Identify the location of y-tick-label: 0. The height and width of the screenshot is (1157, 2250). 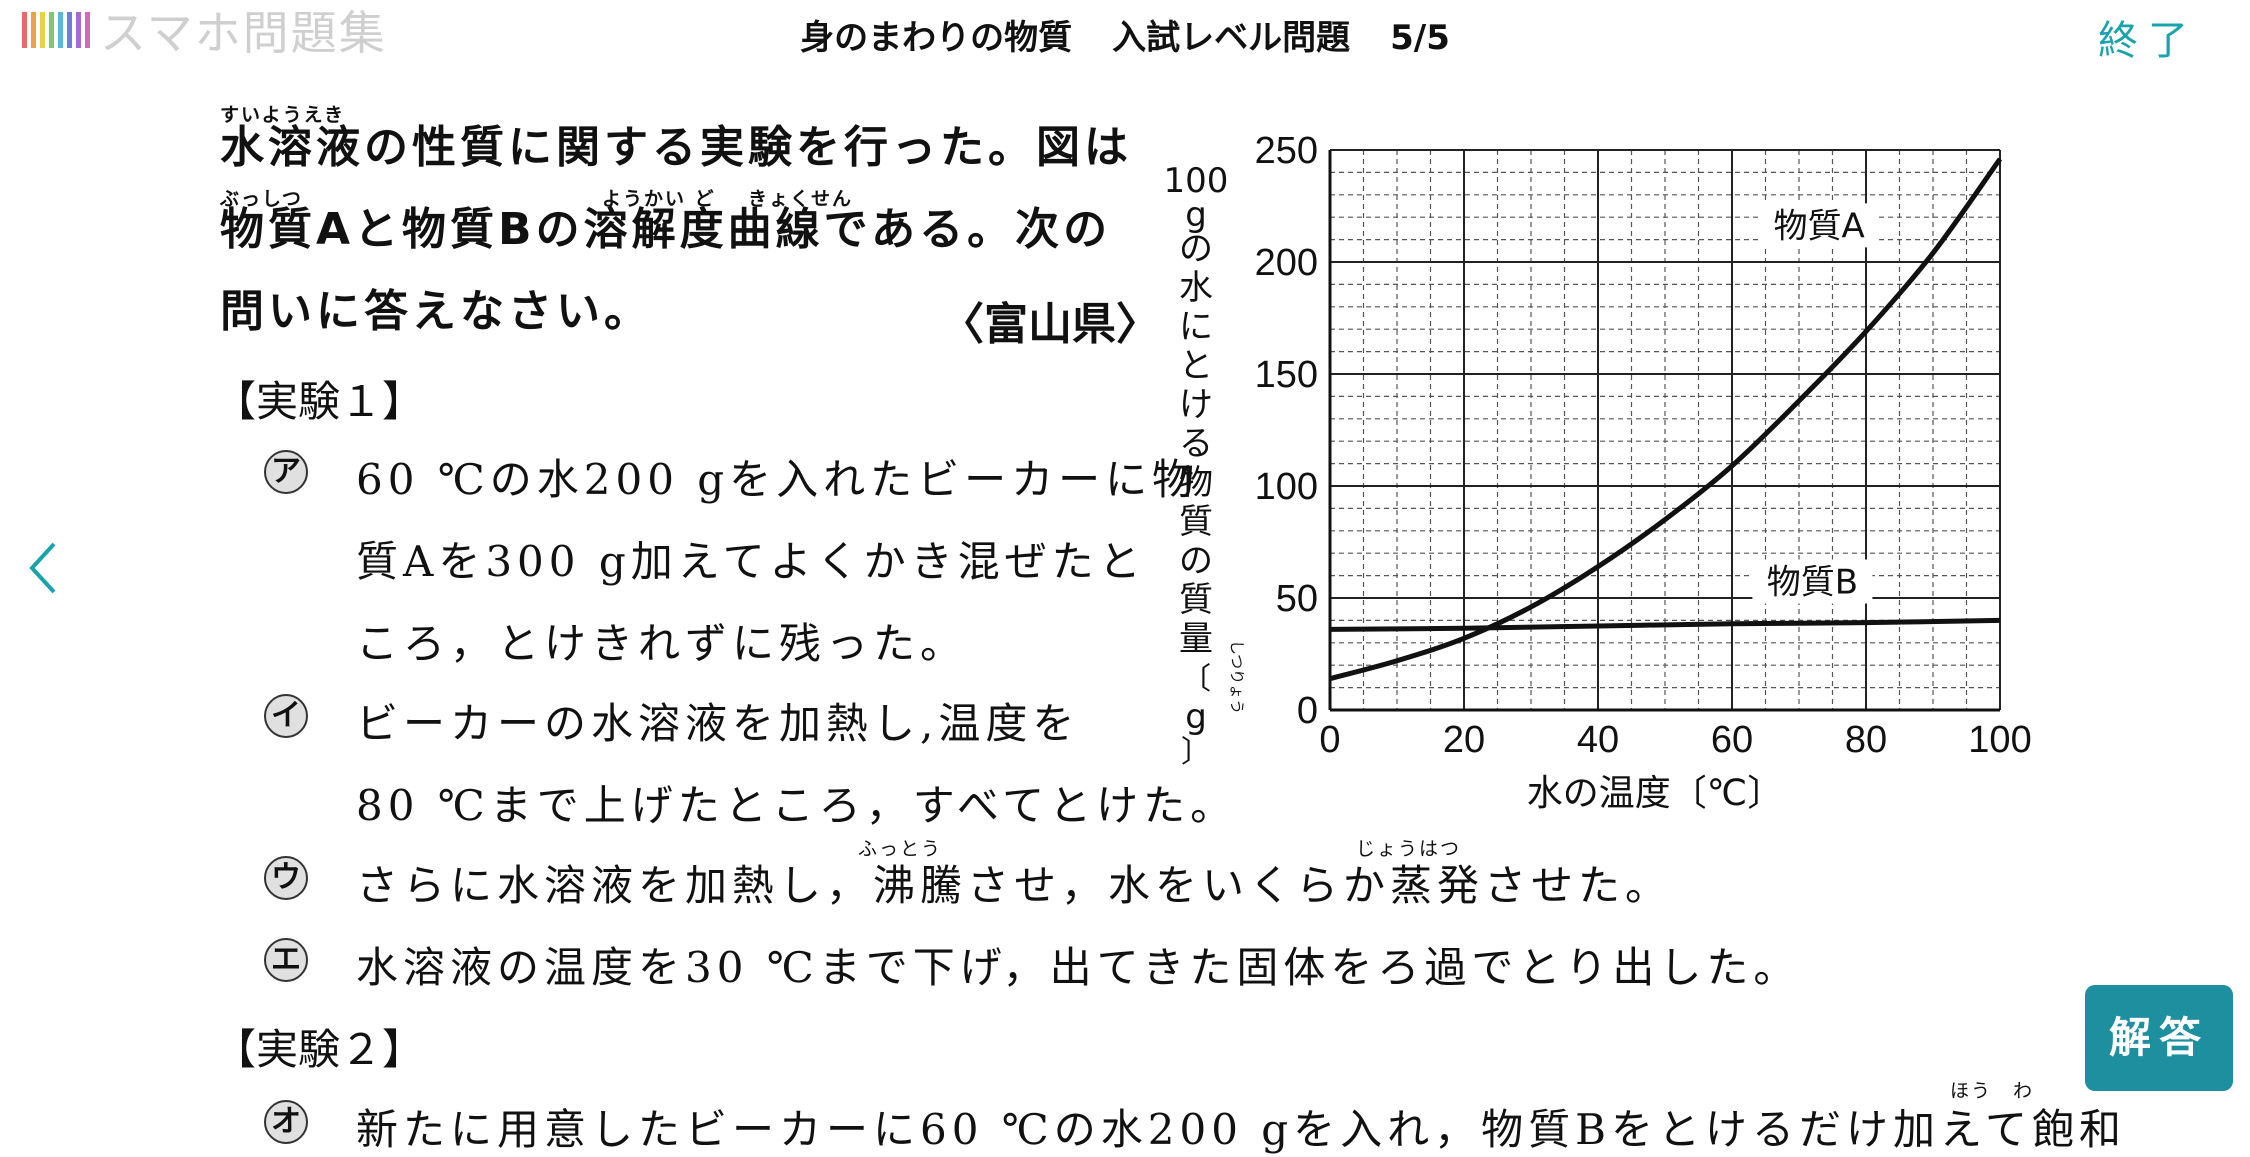
(1307, 711).